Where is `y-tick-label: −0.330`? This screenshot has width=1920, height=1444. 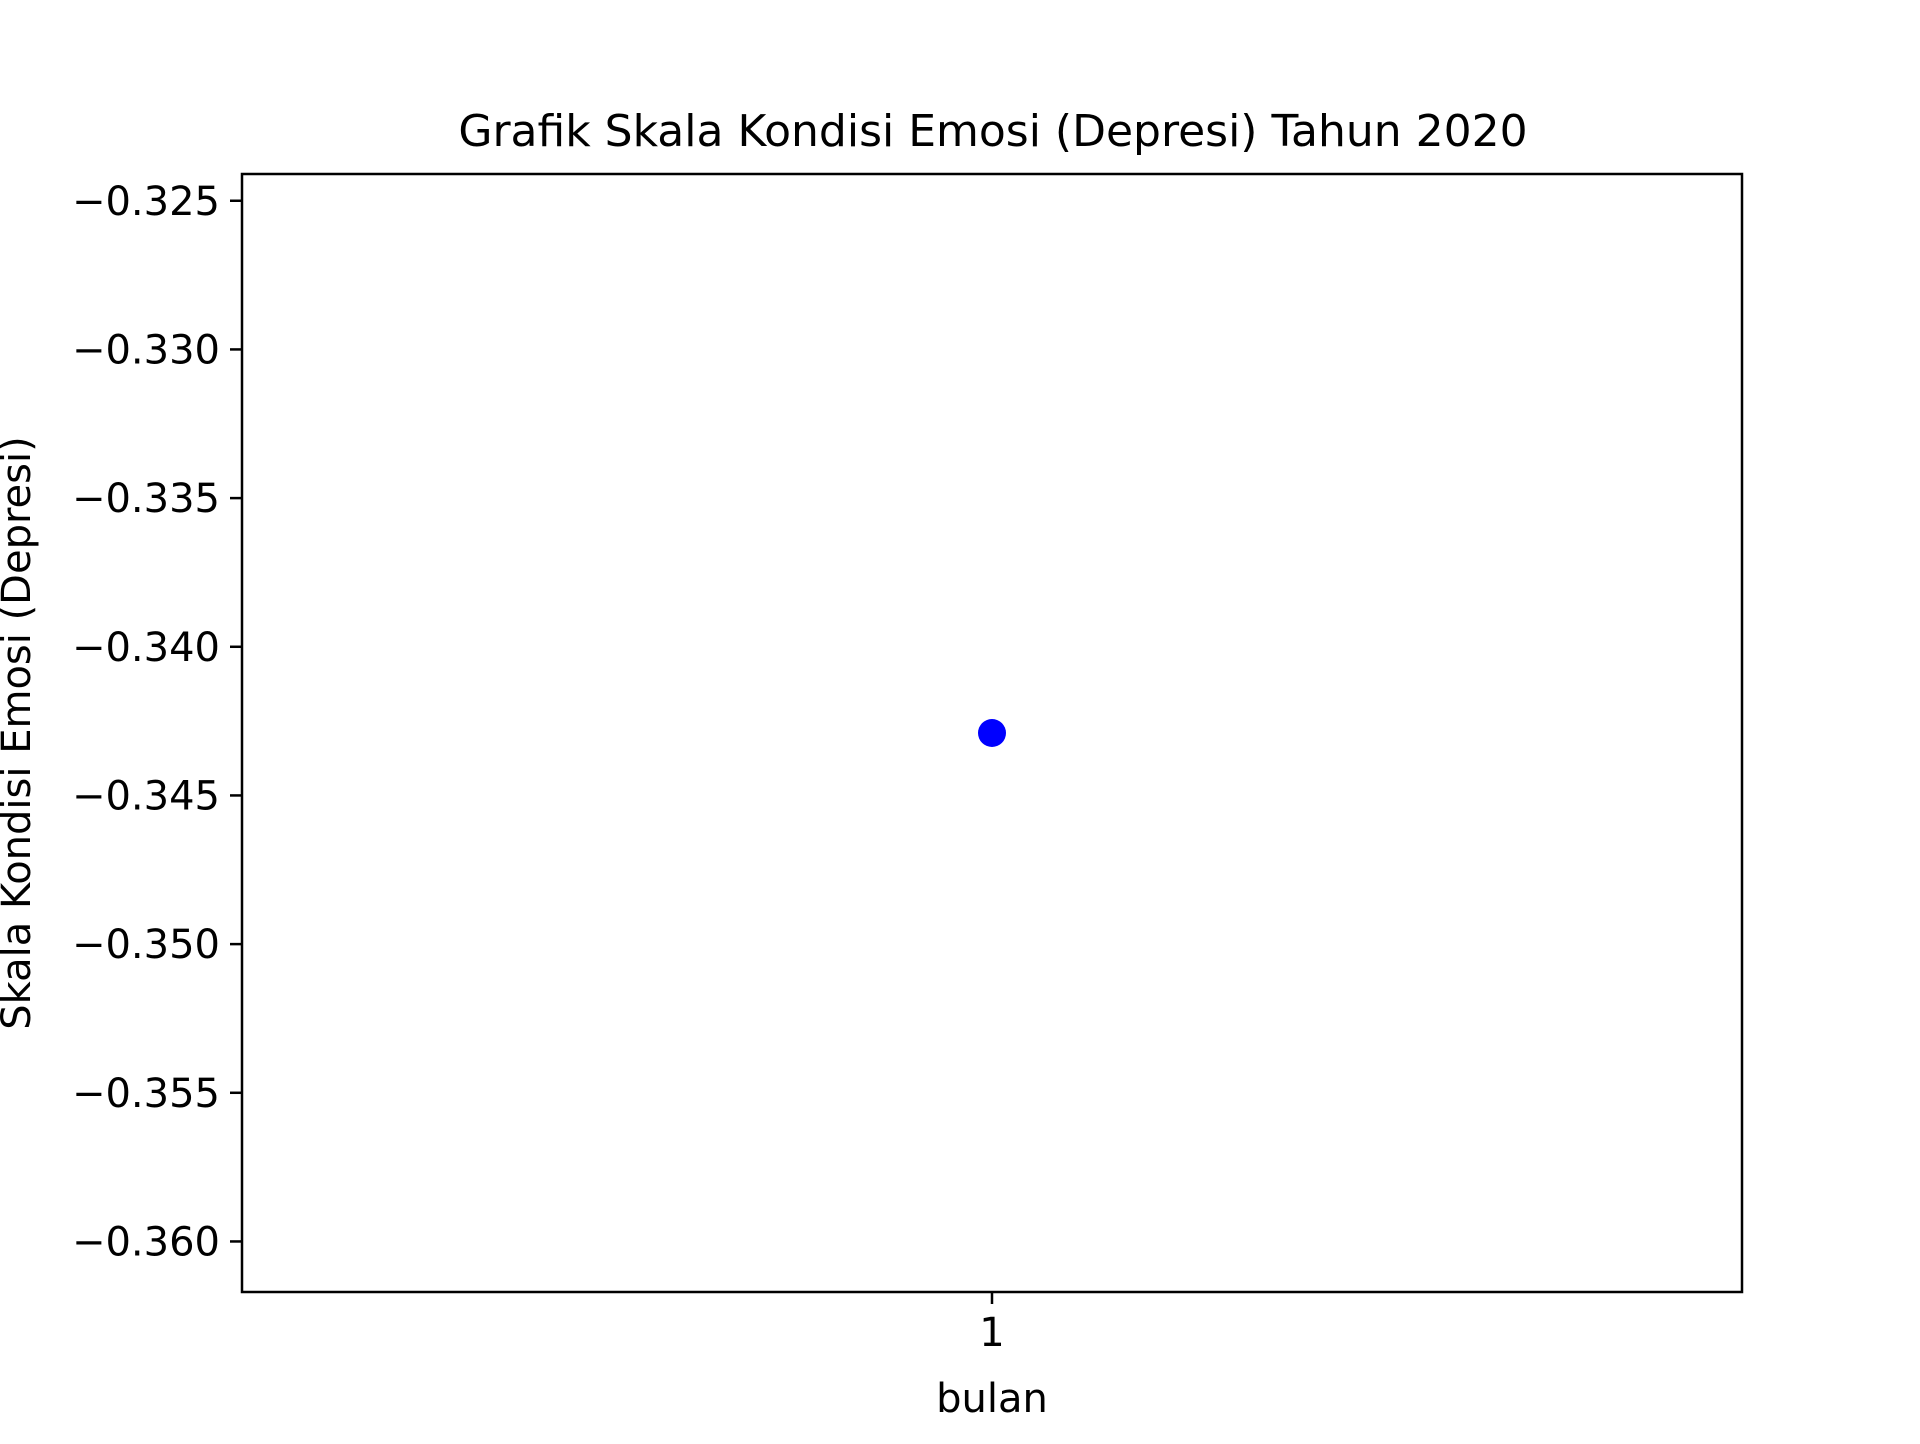 y-tick-label: −0.330 is located at coordinates (146, 350).